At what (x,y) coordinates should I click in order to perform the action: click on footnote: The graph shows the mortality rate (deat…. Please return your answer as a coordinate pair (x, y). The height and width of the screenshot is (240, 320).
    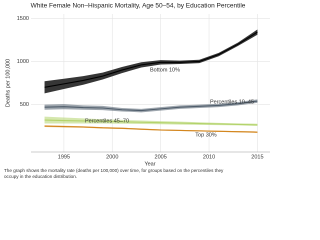
    Looking at the image, I should click on (114, 173).